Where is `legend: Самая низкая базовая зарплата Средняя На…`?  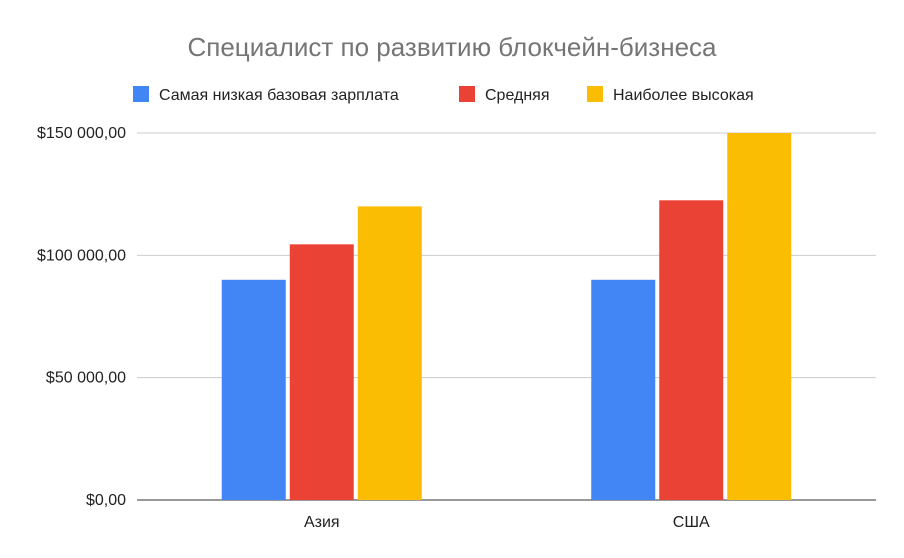 legend: Самая низкая базовая зарплата Средняя На… is located at coordinates (443, 95).